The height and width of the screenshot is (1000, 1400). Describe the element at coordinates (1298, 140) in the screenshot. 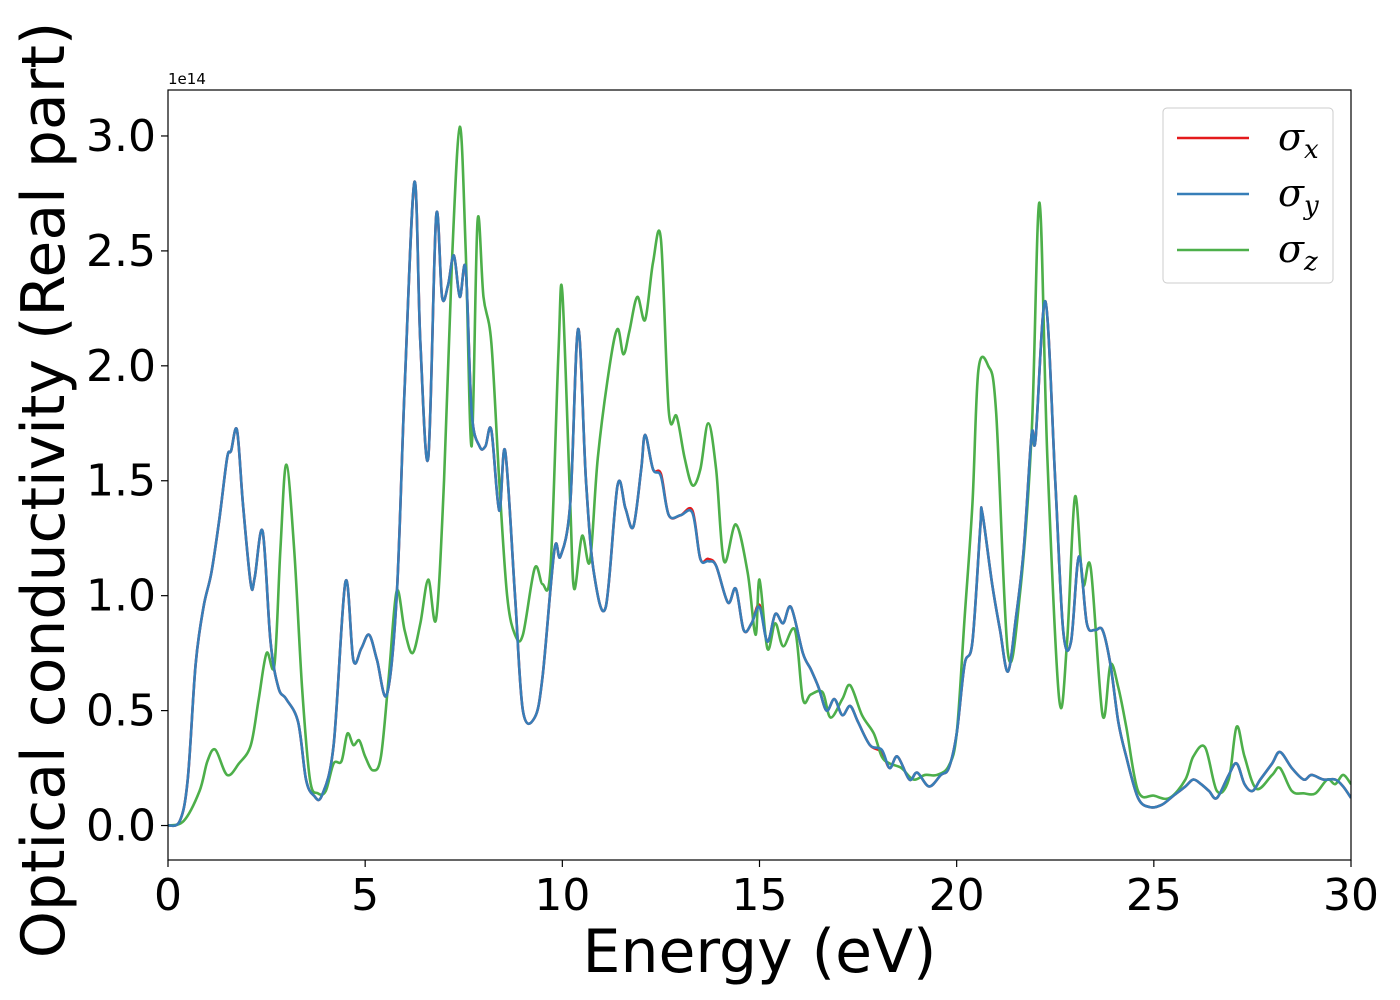

I see `legend-label-x: σx` at that location.